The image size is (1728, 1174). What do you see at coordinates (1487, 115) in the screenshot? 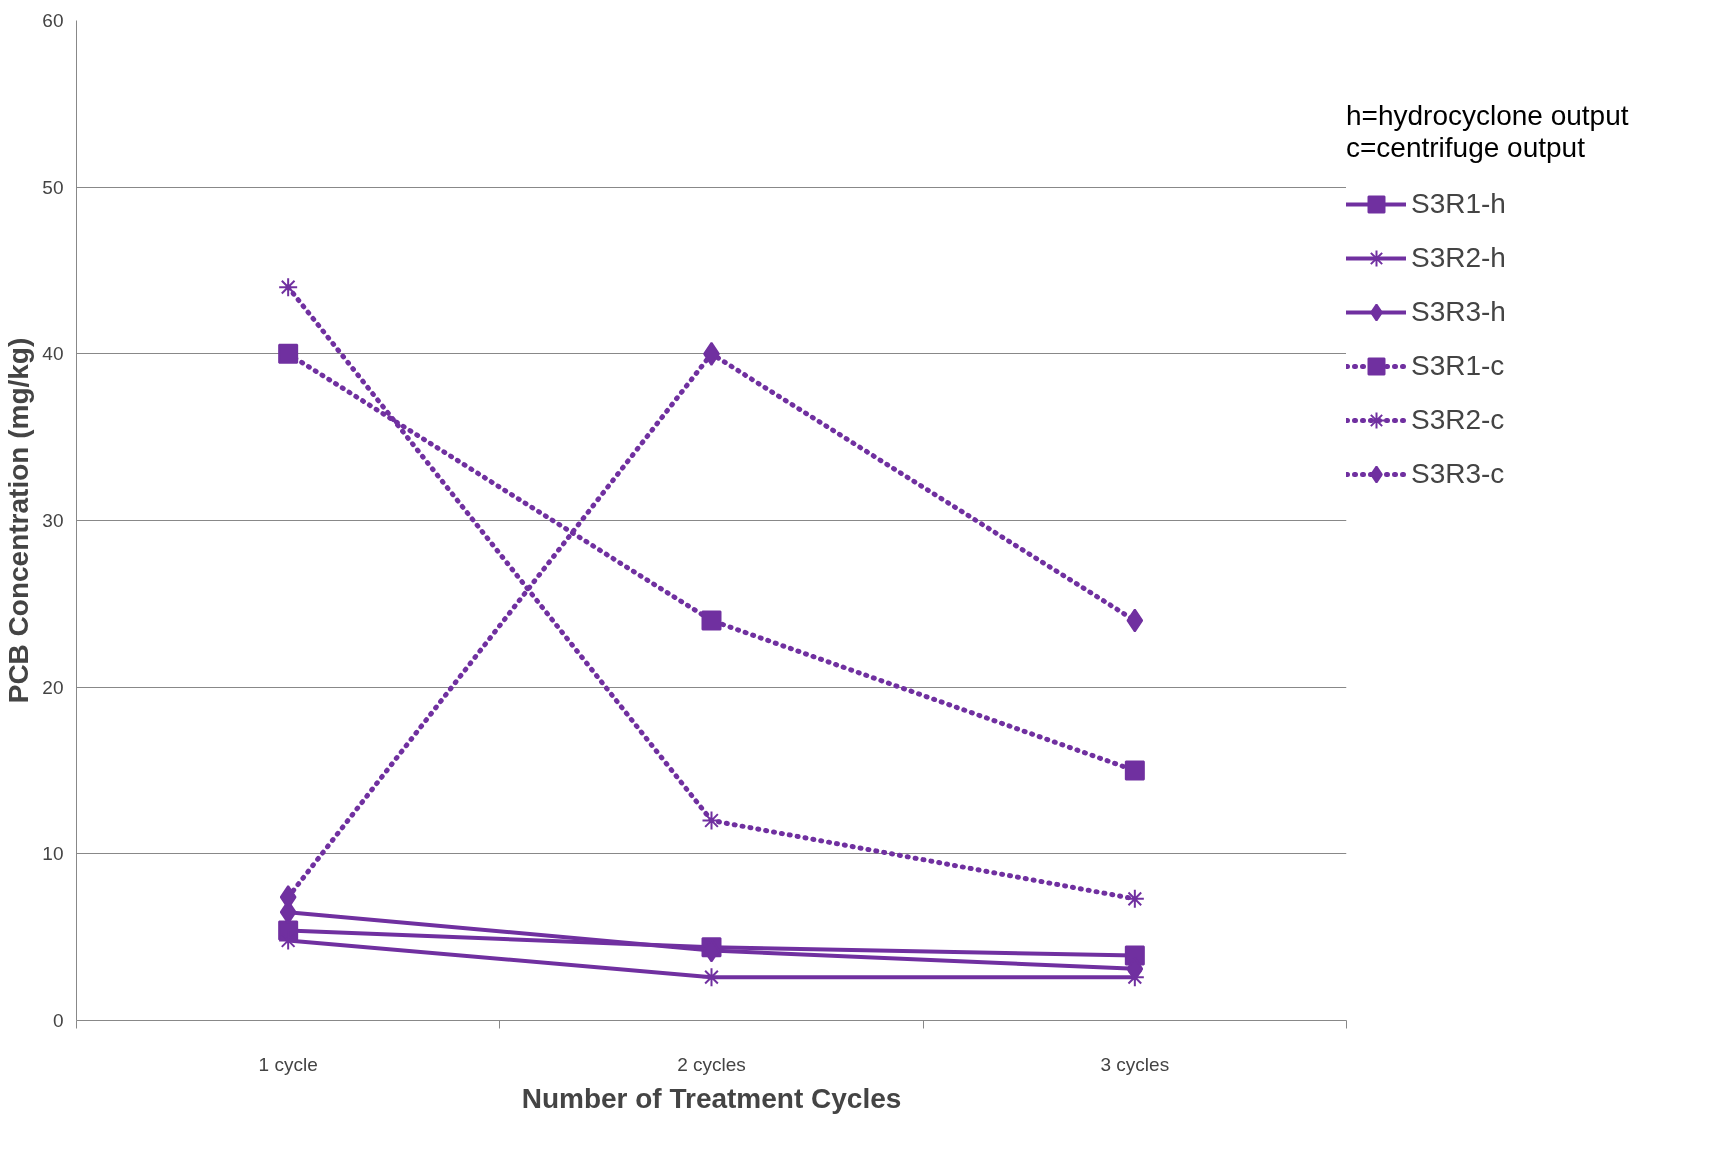
I see `annotation: h=hydrocyclone output` at bounding box center [1487, 115].